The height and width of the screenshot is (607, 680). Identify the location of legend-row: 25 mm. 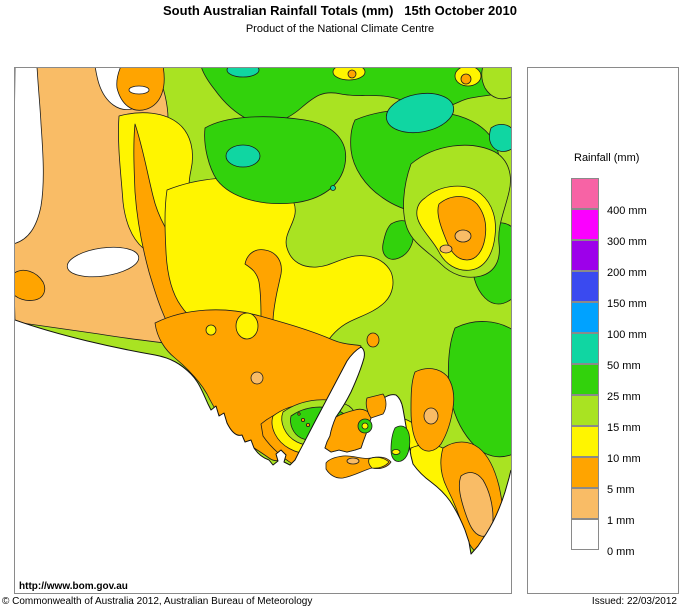
(606, 383).